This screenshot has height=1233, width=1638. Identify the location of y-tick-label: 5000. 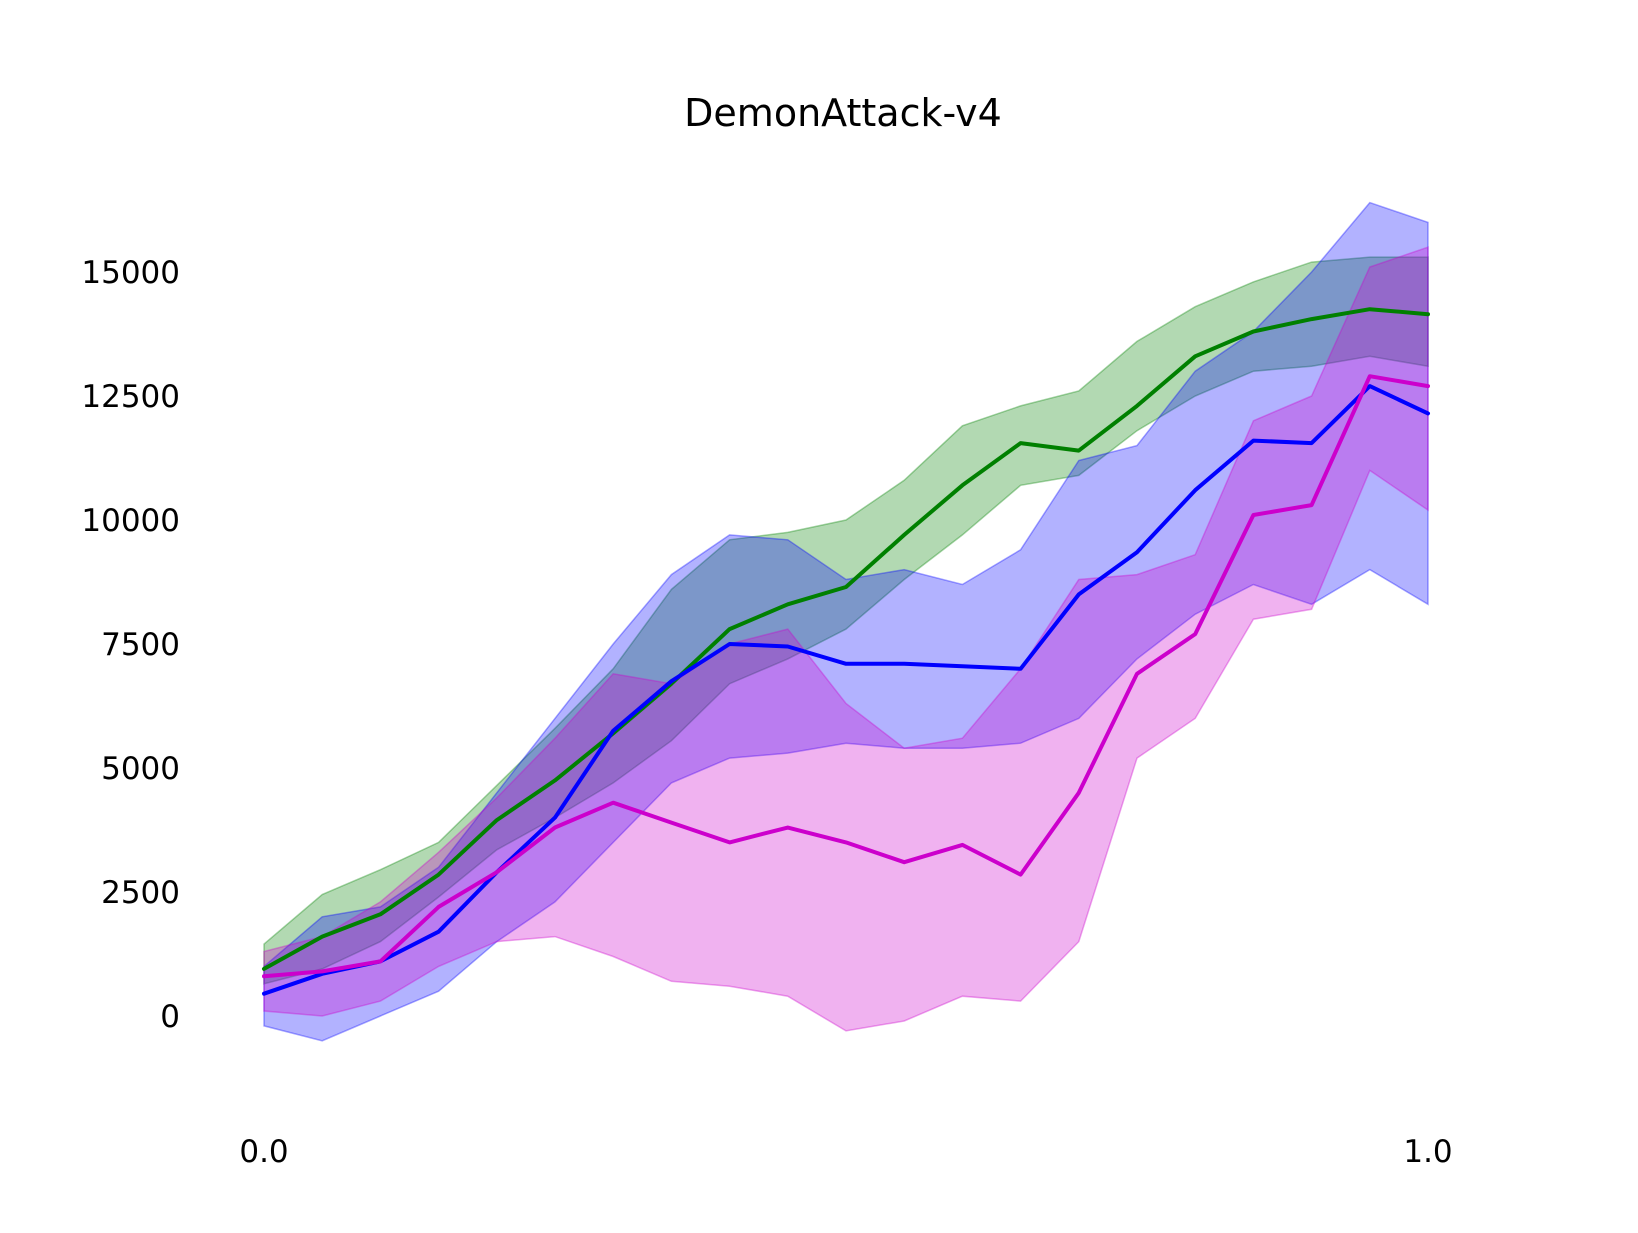
(140, 769).